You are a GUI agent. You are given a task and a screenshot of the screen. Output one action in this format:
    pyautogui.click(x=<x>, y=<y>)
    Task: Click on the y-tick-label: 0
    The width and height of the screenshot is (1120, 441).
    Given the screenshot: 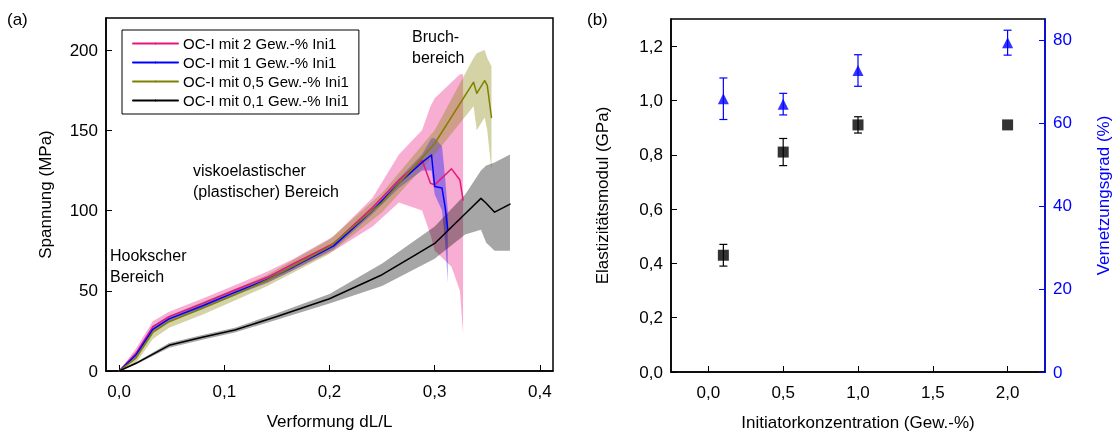 What is the action you would take?
    pyautogui.click(x=93, y=371)
    